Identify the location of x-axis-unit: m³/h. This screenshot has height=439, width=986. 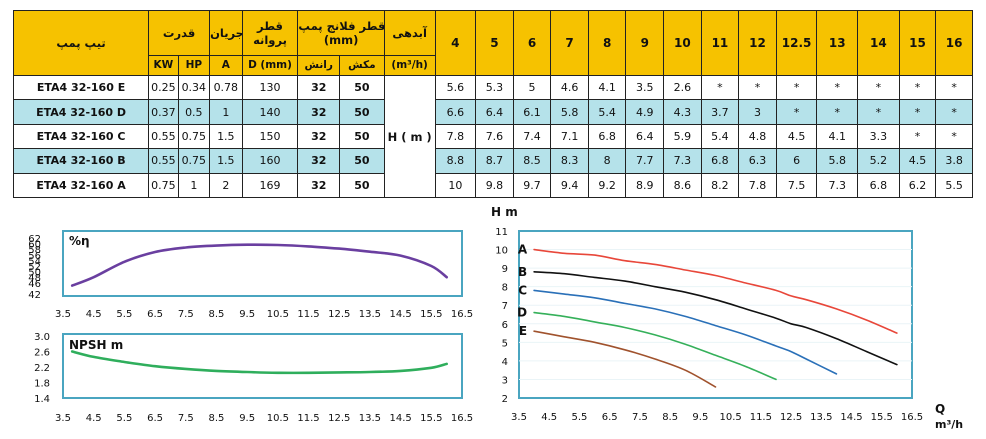
(949, 424).